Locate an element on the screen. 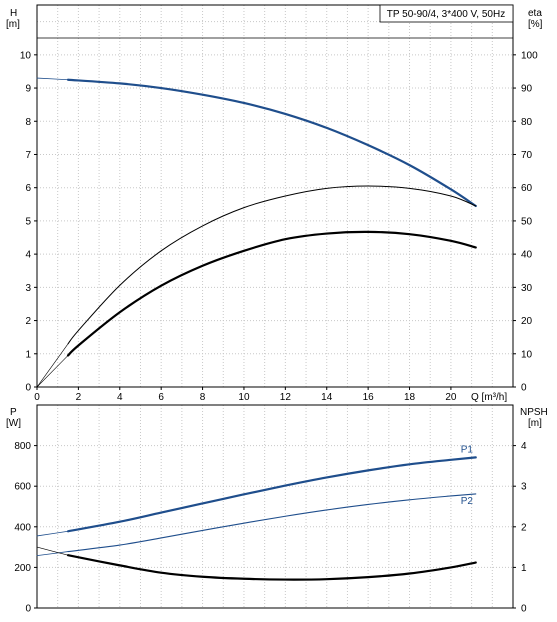 This screenshot has height=622, width=557. chart-title: TP 50-90/4, 3*400 V, 50Hz is located at coordinates (446, 14).